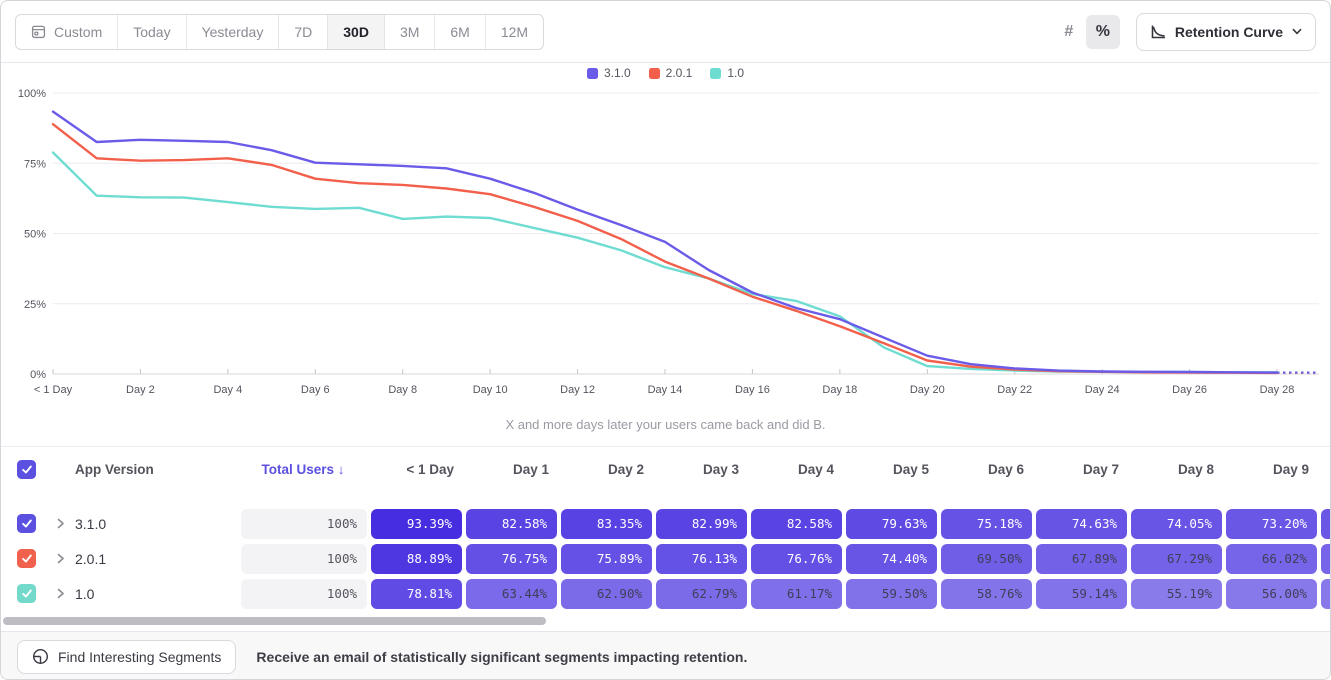  I want to click on column-header-day: Day 8, so click(1195, 469).